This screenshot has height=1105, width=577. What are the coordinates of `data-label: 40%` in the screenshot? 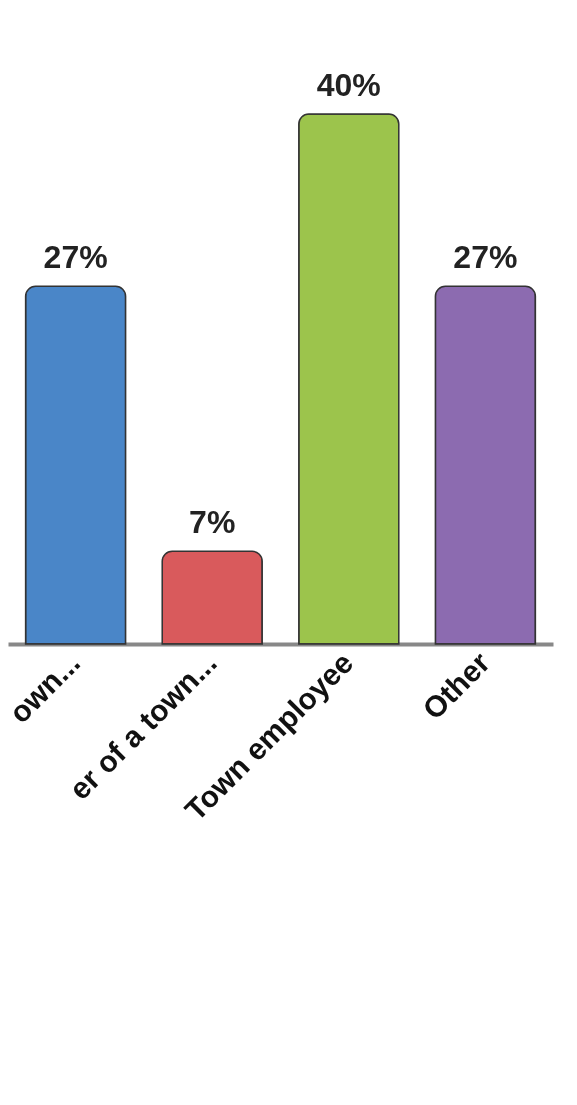 It's located at (348, 85).